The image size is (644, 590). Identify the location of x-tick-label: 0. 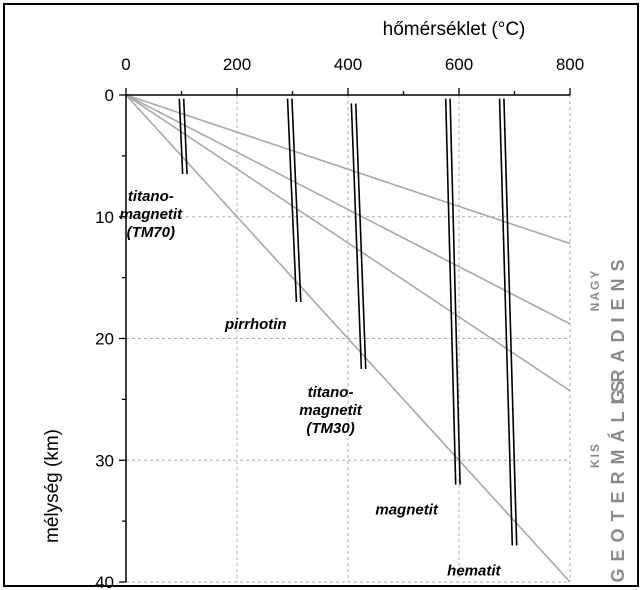
(125, 64).